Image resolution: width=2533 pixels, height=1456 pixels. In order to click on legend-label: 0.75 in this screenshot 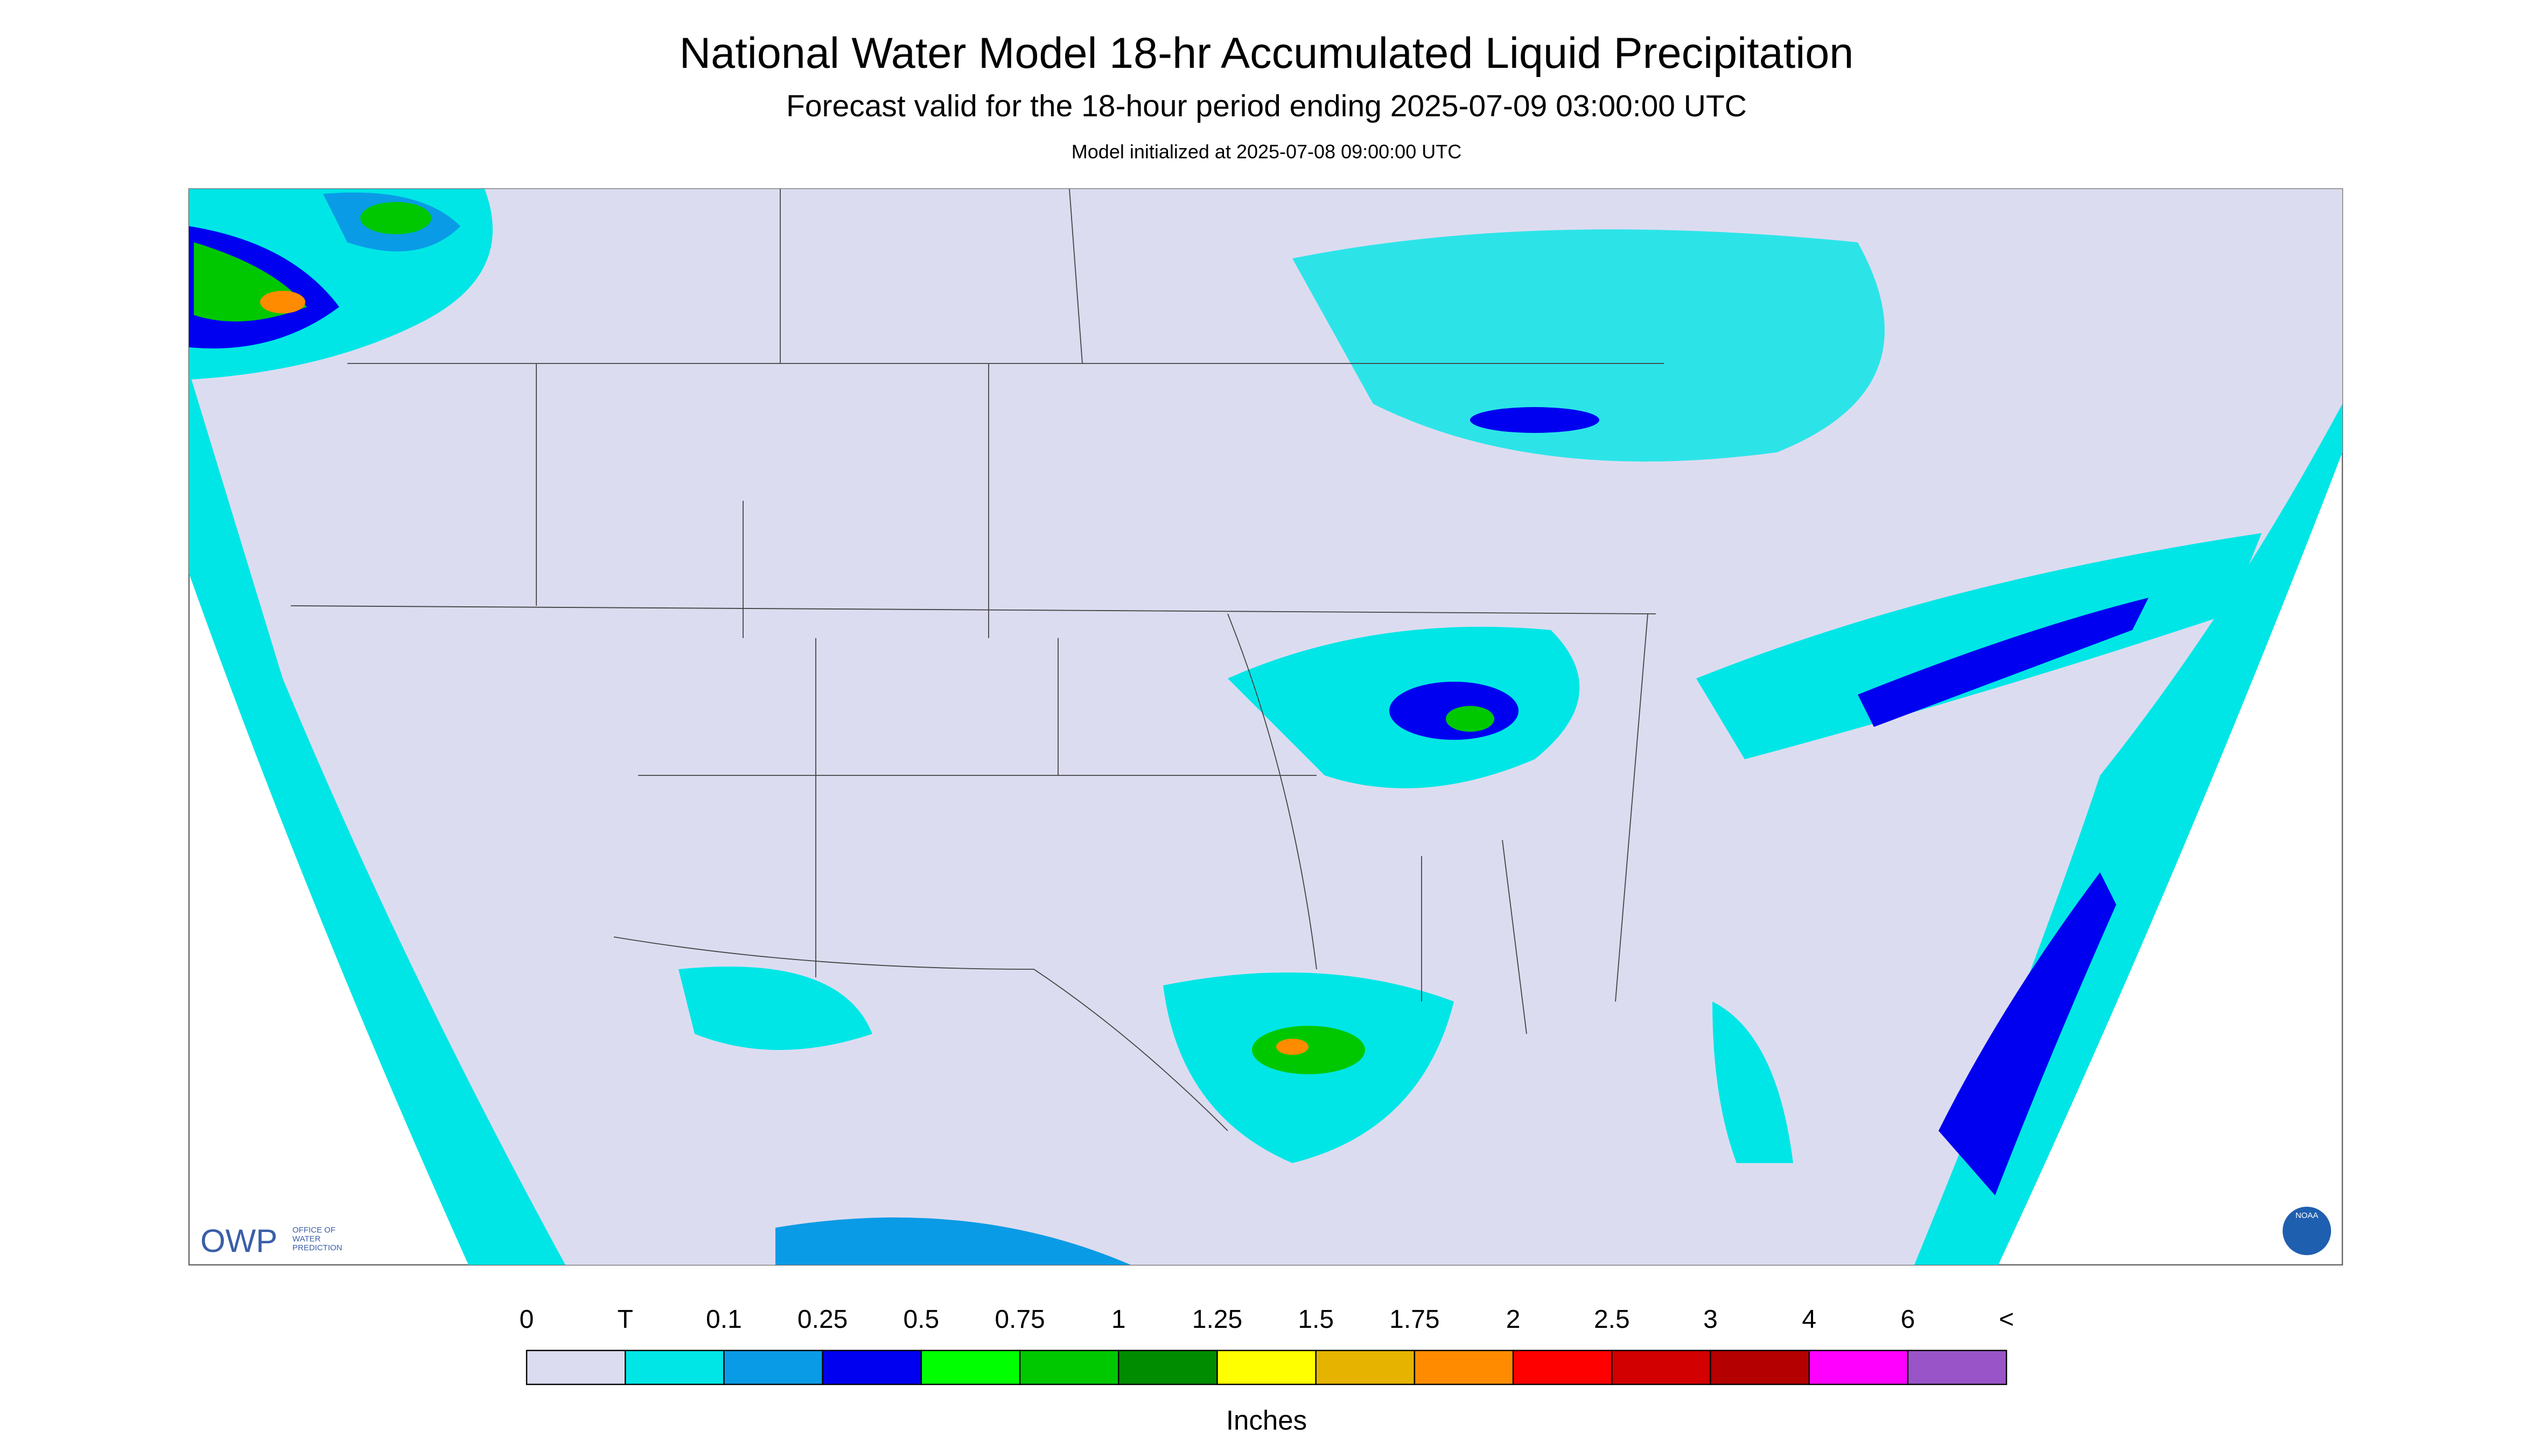, I will do `click(1020, 1319)`.